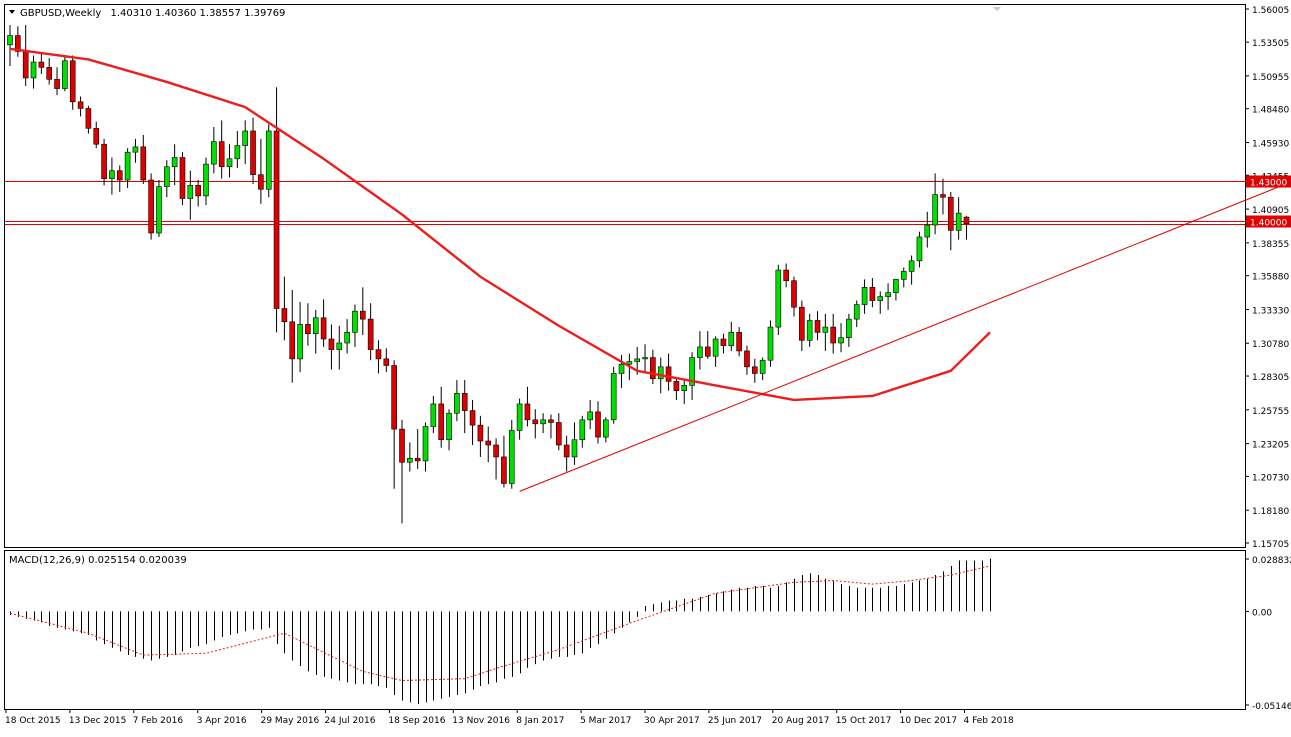 The image size is (1291, 737). What do you see at coordinates (801, 721) in the screenshot?
I see `time-tick-label: 20 Aug 2017` at bounding box center [801, 721].